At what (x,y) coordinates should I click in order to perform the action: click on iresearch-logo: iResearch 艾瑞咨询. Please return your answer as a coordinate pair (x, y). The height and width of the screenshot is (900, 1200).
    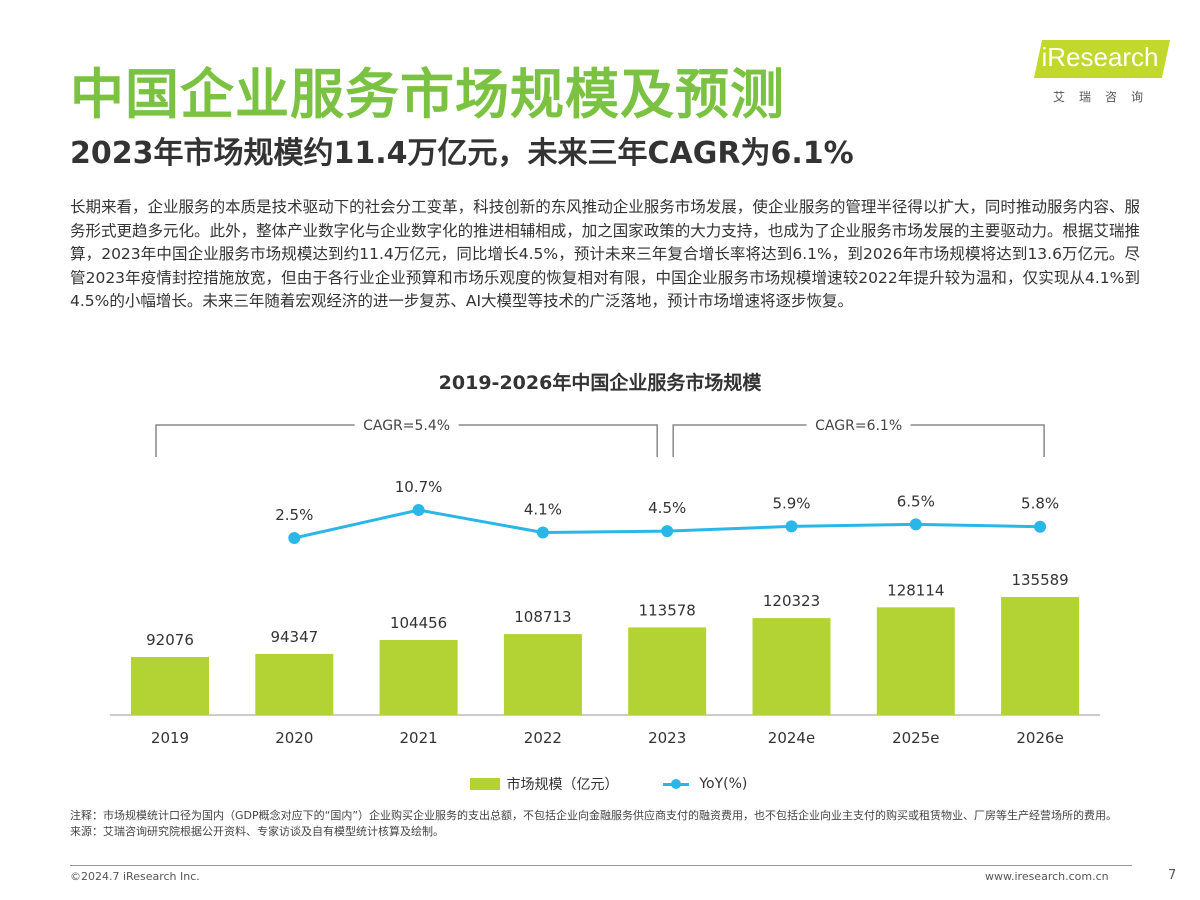
    Looking at the image, I should click on (1100, 73).